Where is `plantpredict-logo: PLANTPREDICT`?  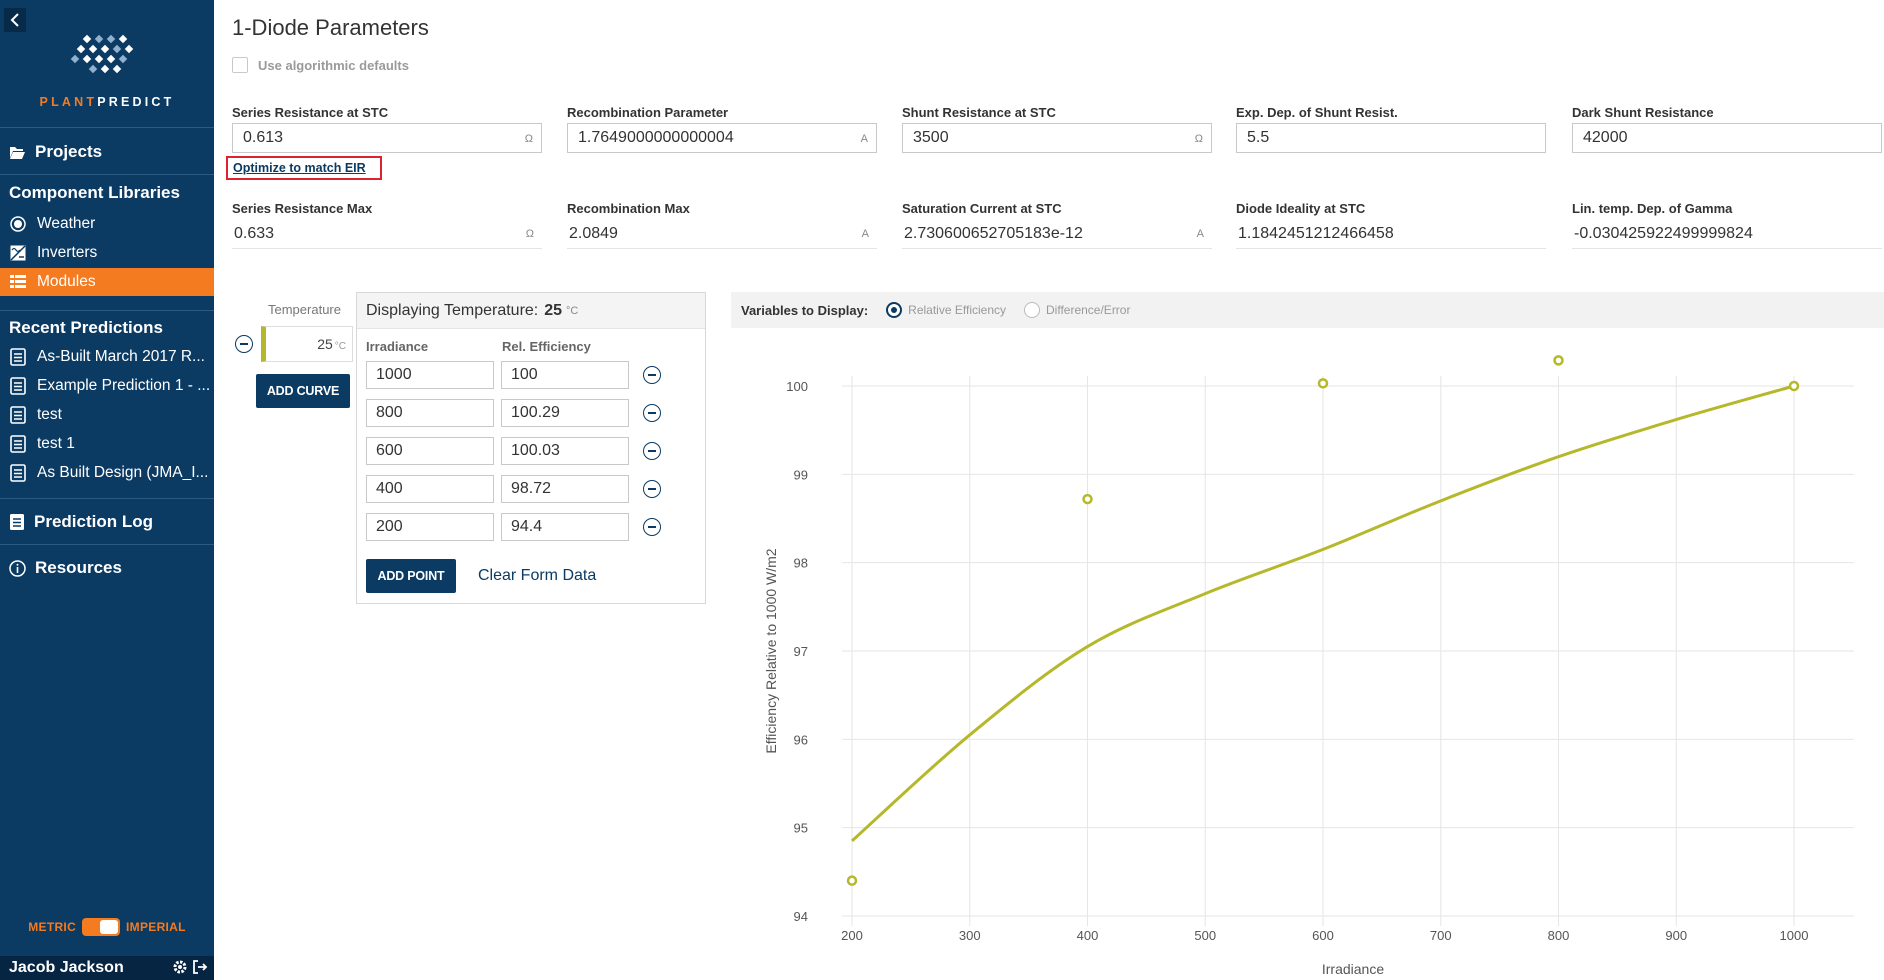 plantpredict-logo: PLANTPREDICT is located at coordinates (107, 71).